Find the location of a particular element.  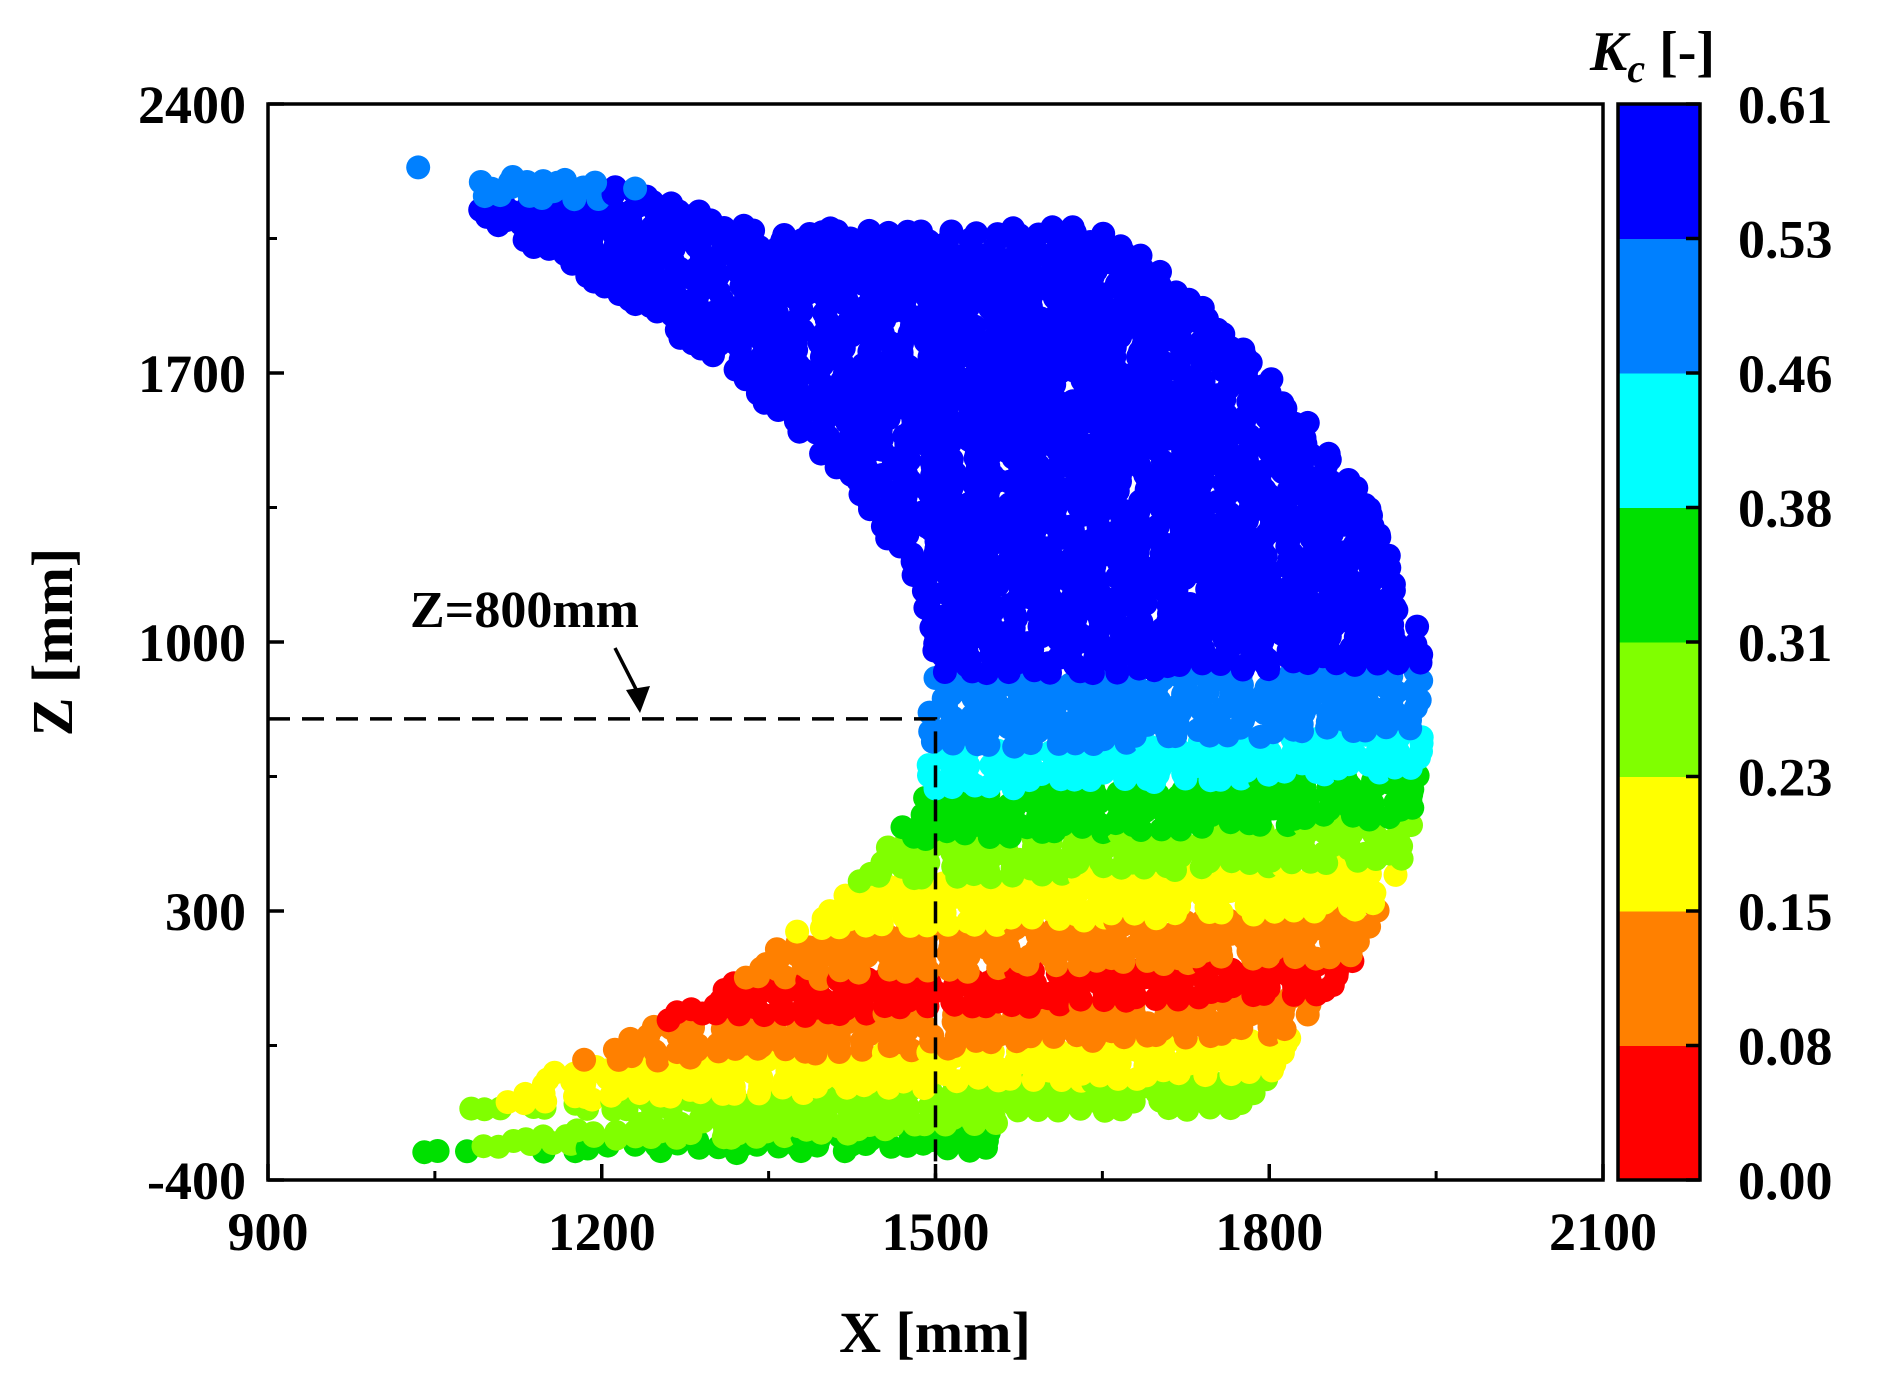

y-tick-label: 1700 is located at coordinates (192, 374).